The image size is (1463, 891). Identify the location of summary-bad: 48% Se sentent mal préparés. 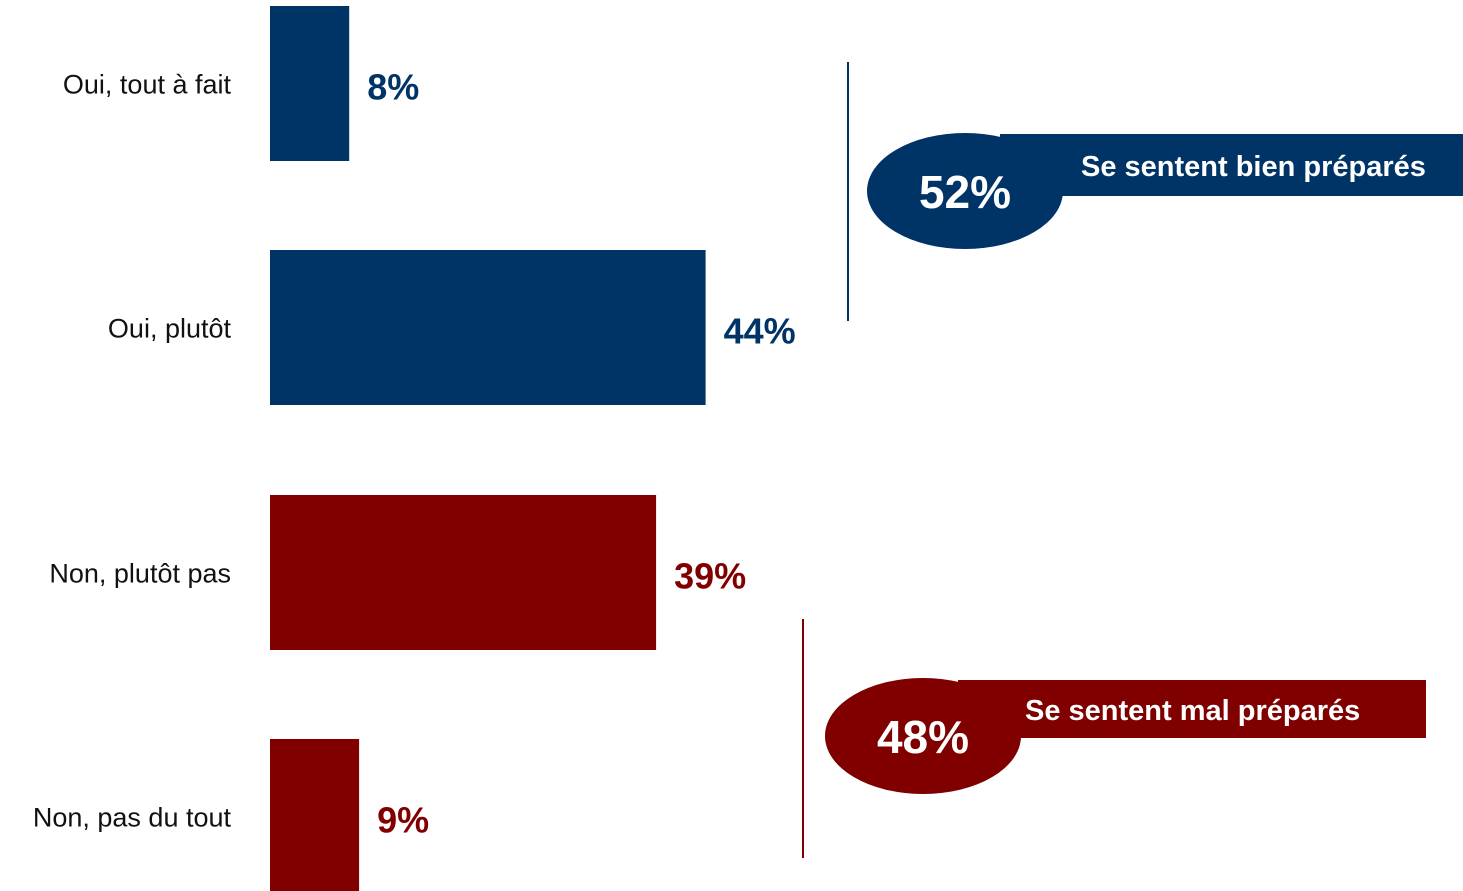
(1114, 738).